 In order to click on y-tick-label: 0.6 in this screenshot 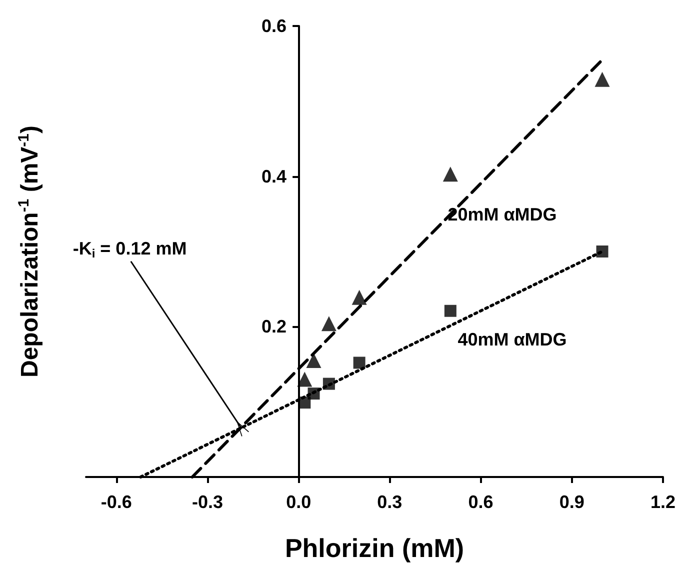, I will do `click(274, 26)`.